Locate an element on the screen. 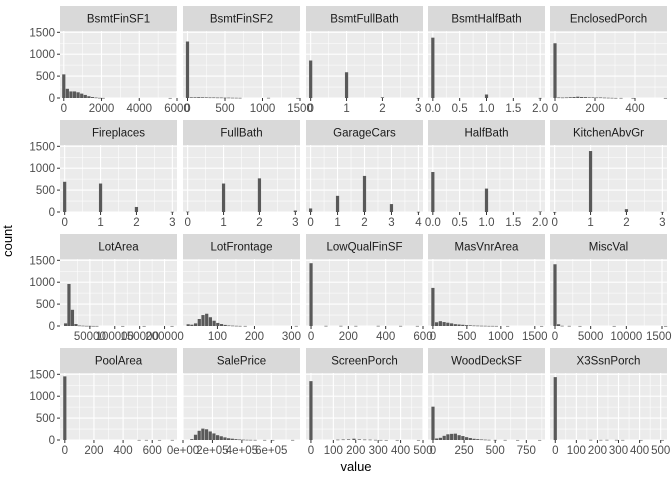 This screenshot has height=480, width=672. facet-strip-label: WoodDeckSF is located at coordinates (486, 362).